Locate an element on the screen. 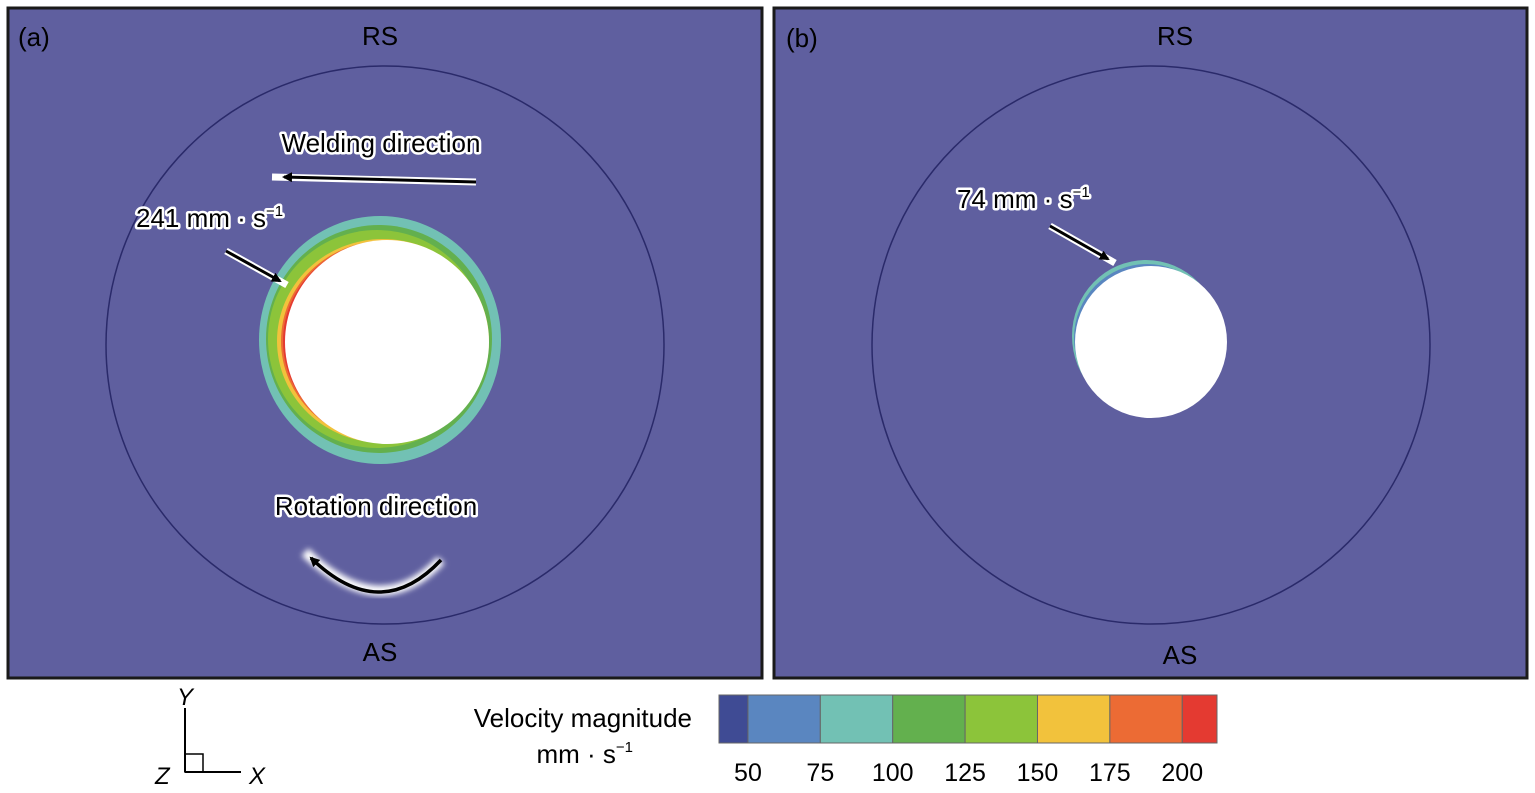 This screenshot has height=793, width=1535. legend-ticks: 50 75 100 125 150 175 200 is located at coordinates (968, 773).